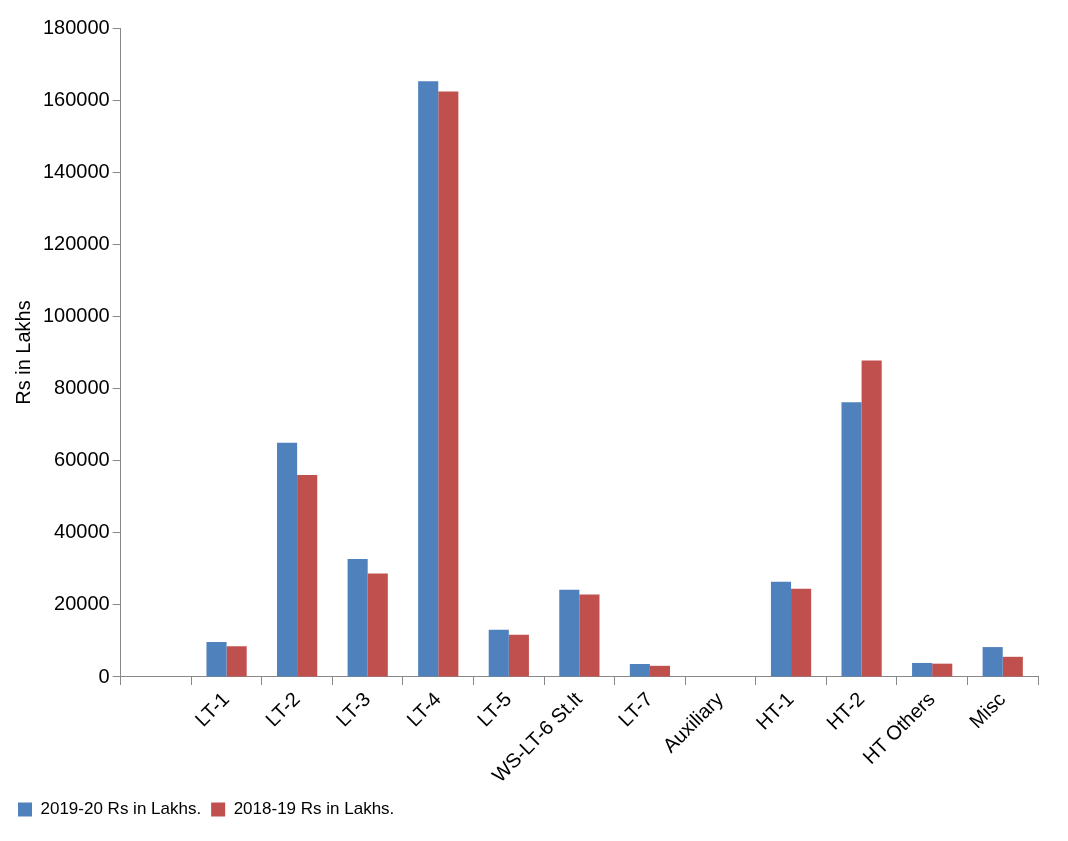  Describe the element at coordinates (282, 709) in the screenshot. I see `x-tick-label: LT-2` at that location.